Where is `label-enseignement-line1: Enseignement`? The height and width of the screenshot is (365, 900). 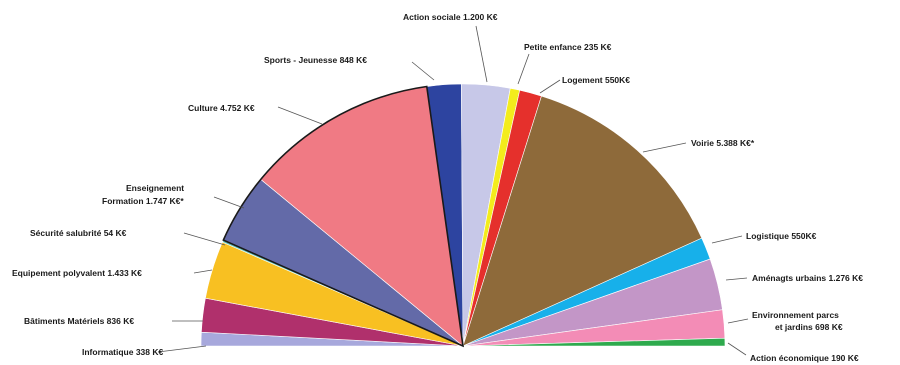 label-enseignement-line1: Enseignement is located at coordinates (155, 188).